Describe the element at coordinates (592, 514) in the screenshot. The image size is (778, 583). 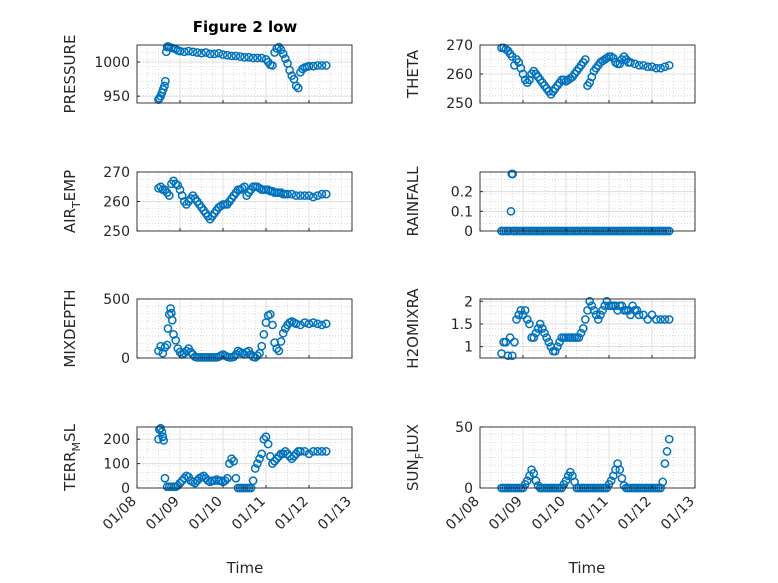
I see `x-tick-label: 01/11` at that location.